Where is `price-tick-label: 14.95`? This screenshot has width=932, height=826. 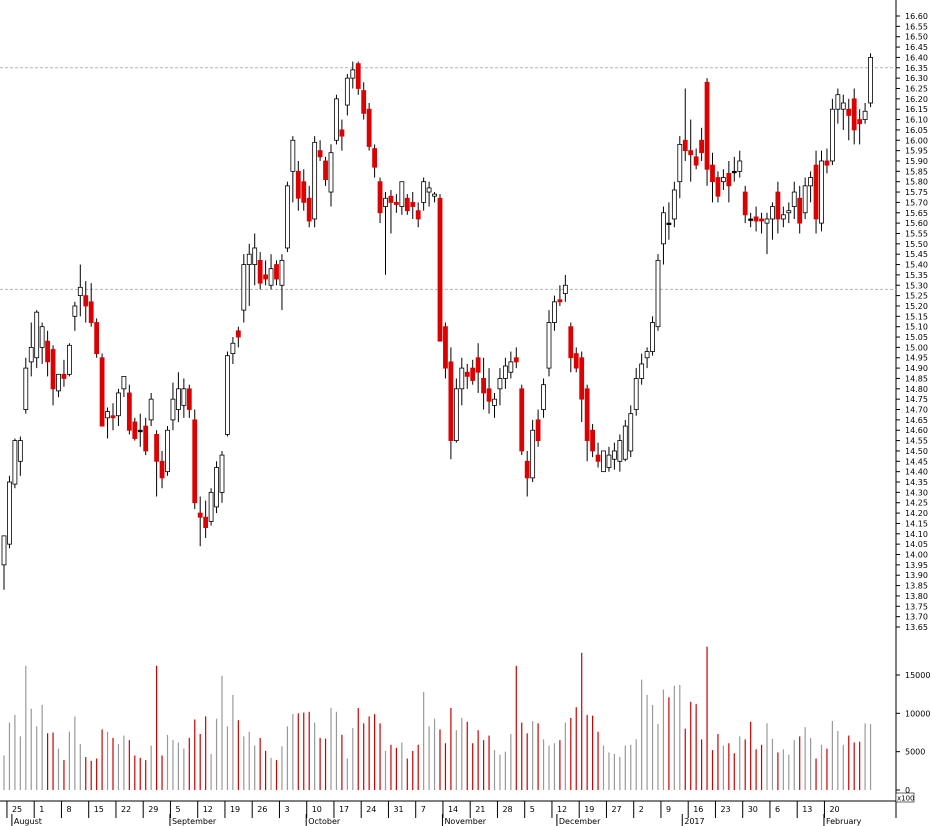
price-tick-label: 14.95 is located at coordinates (916, 358).